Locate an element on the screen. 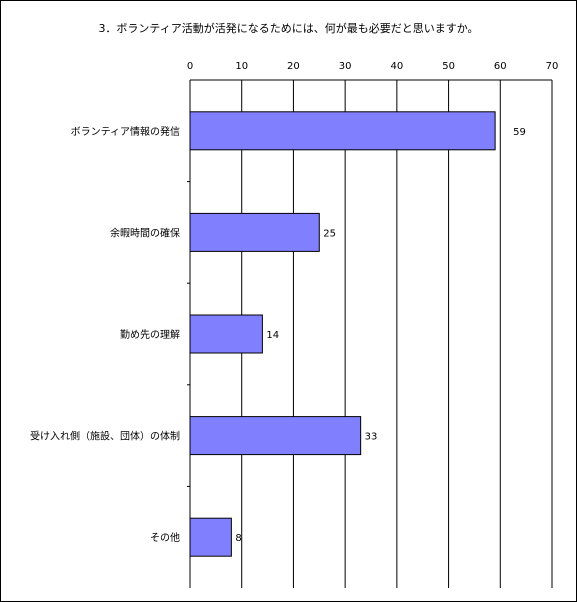 The width and height of the screenshot is (577, 602). x-tick-label: 20 is located at coordinates (293, 66).